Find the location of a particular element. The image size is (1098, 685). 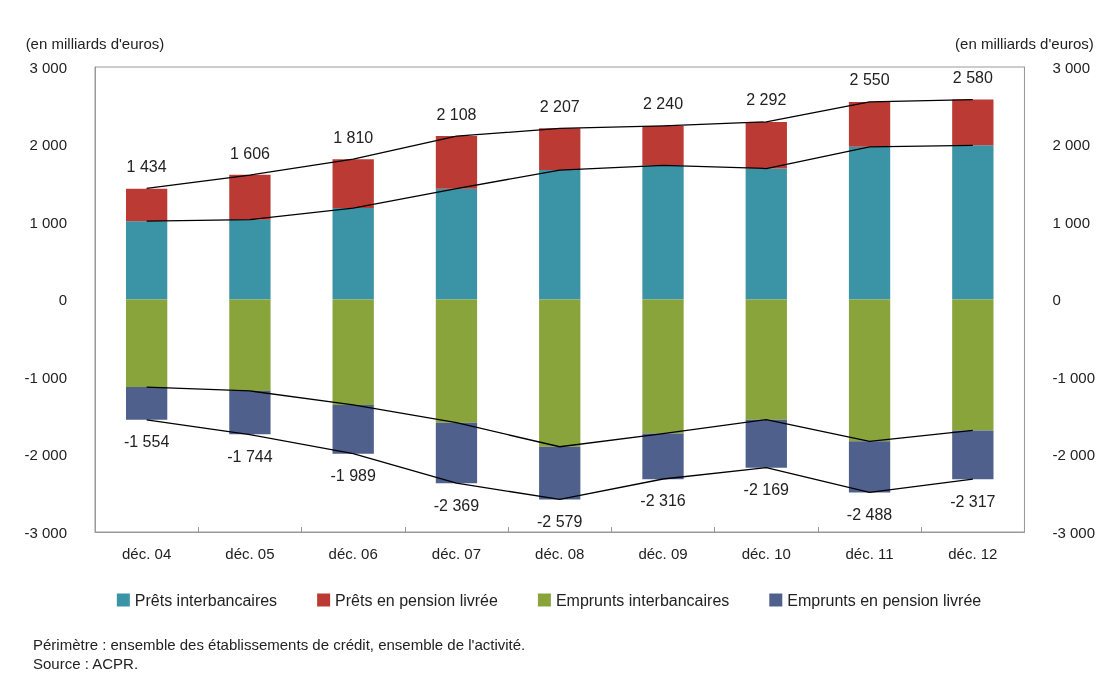

y2-tick-label: -3 000 is located at coordinates (1074, 532).